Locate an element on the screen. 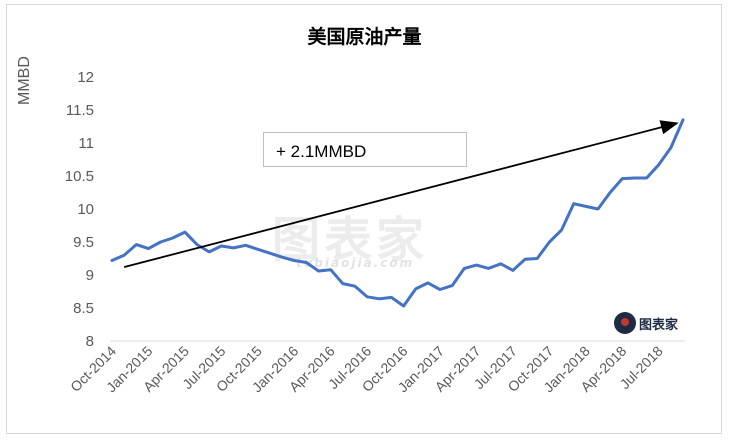  y-tick-label: 11 is located at coordinates (86, 143).